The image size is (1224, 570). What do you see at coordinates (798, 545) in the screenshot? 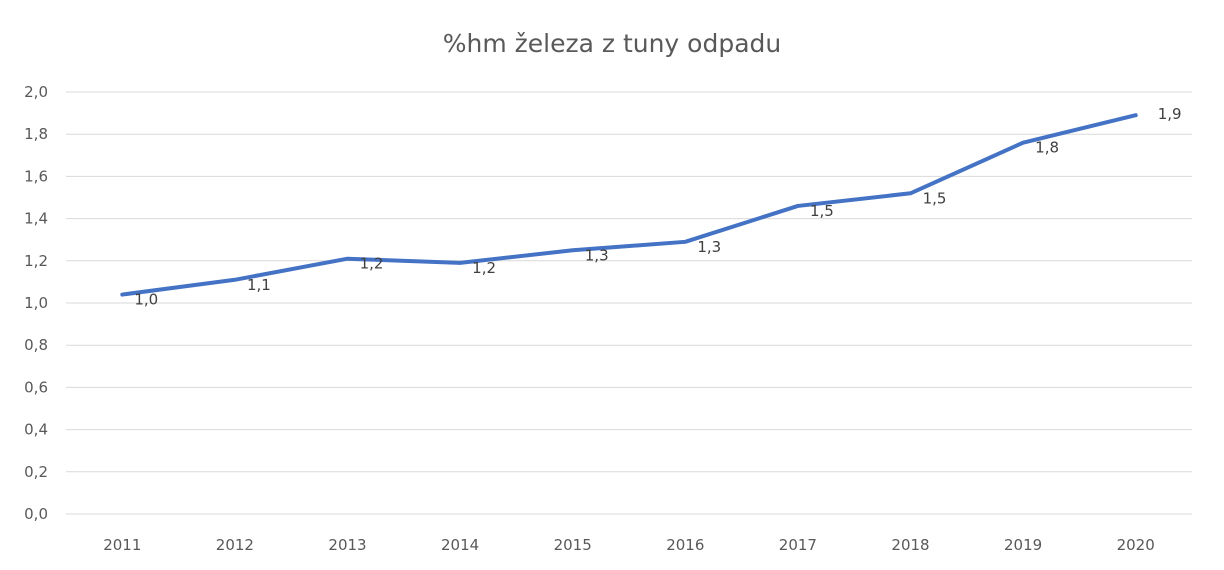
I see `x-tick-label: 2017` at bounding box center [798, 545].